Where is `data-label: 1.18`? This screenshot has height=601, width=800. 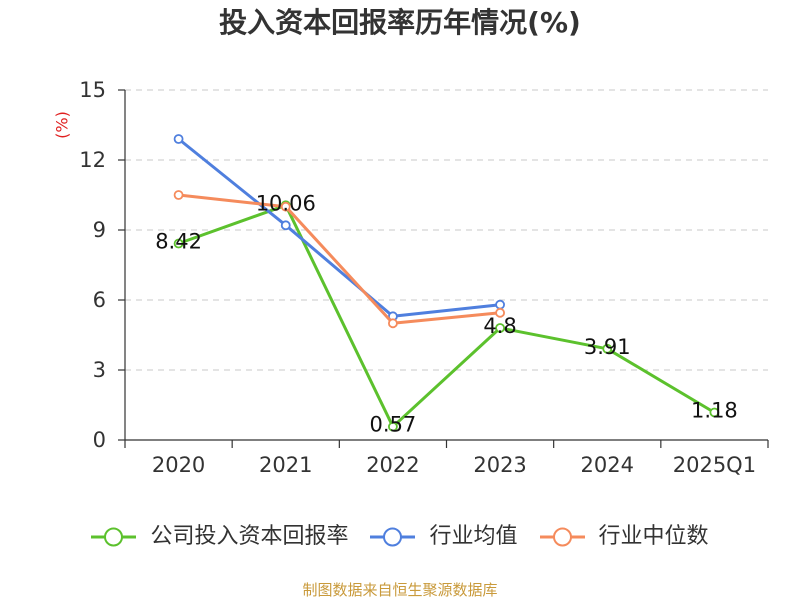 data-label: 1.18 is located at coordinates (714, 410).